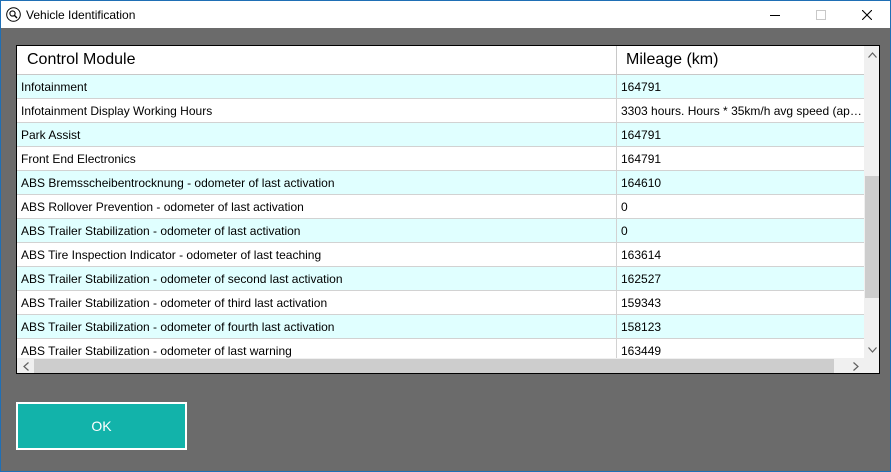  Describe the element at coordinates (641, 255) in the screenshot. I see `cell-mileage: 163614` at that location.